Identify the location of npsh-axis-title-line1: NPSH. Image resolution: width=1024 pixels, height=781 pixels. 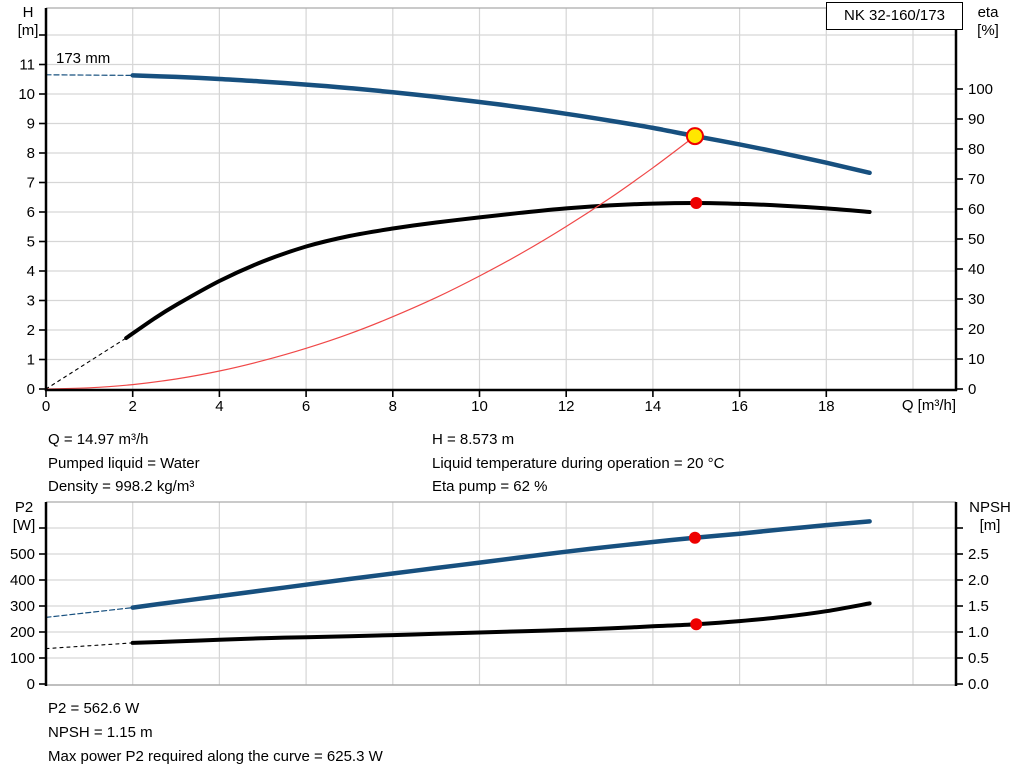
(990, 507).